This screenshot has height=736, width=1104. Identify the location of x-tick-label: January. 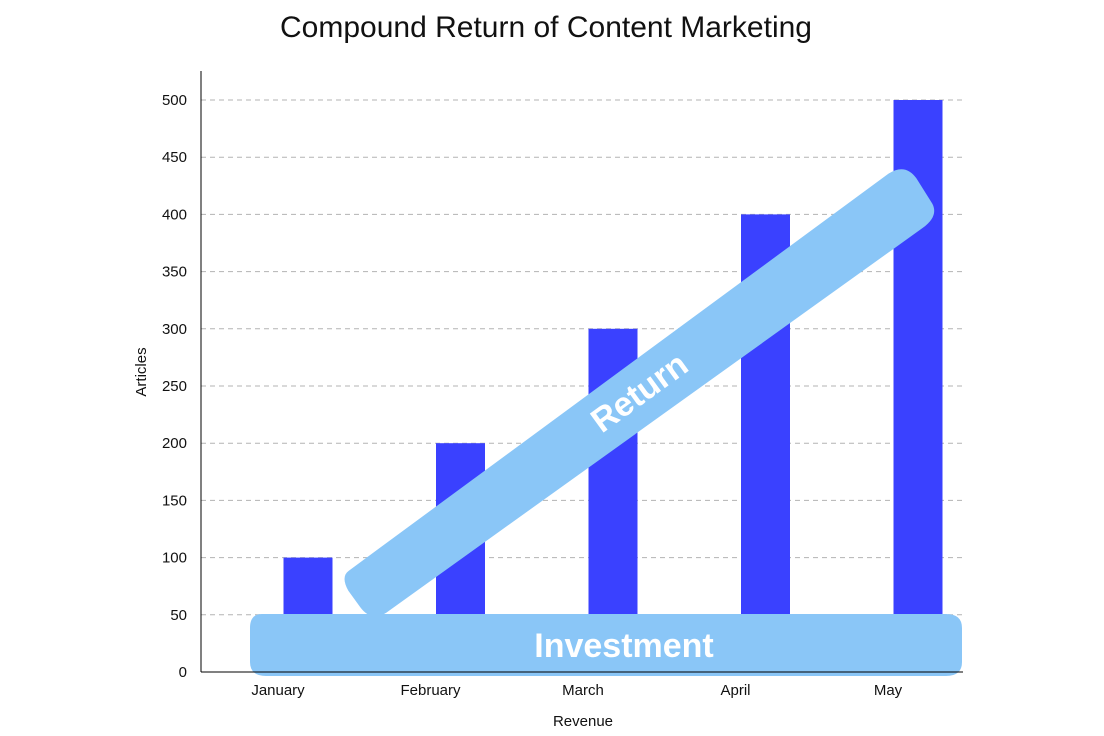
(278, 690).